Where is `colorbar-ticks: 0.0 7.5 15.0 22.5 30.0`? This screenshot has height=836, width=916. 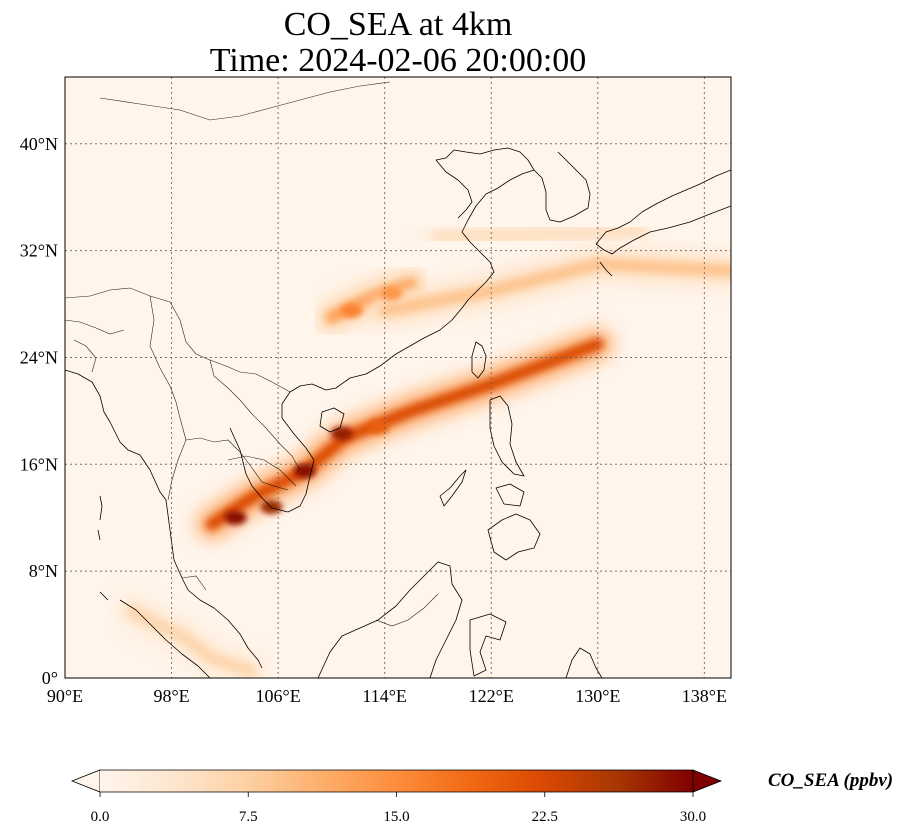
colorbar-ticks: 0.0 7.5 15.0 22.5 30.0 is located at coordinates (398, 808).